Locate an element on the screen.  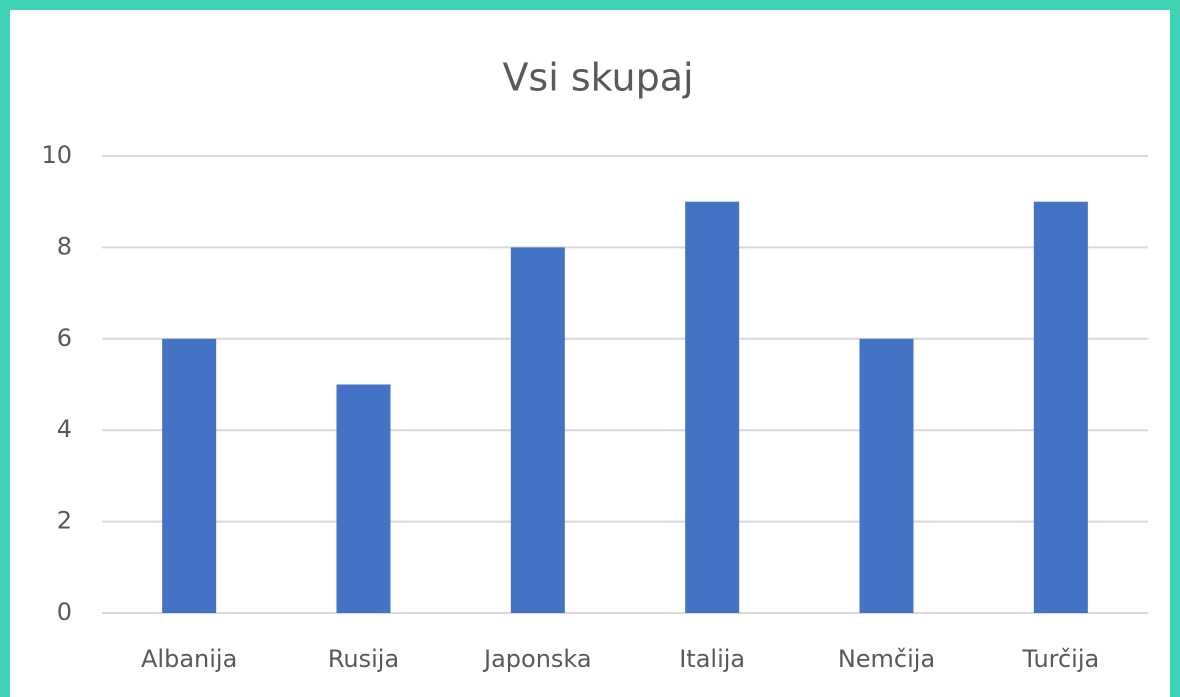
y-tick-label: 8 is located at coordinates (64, 246).